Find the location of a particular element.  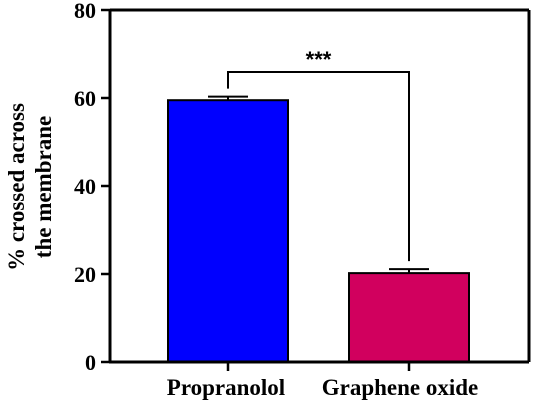

x-tick-label: Propranolol is located at coordinates (226, 387).